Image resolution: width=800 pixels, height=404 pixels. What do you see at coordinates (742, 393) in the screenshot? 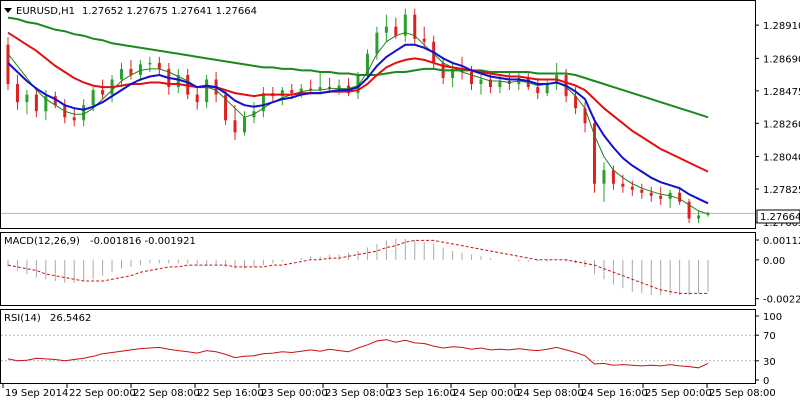
I see `time-tick-label: 25 Sep 08:00` at bounding box center [742, 393].